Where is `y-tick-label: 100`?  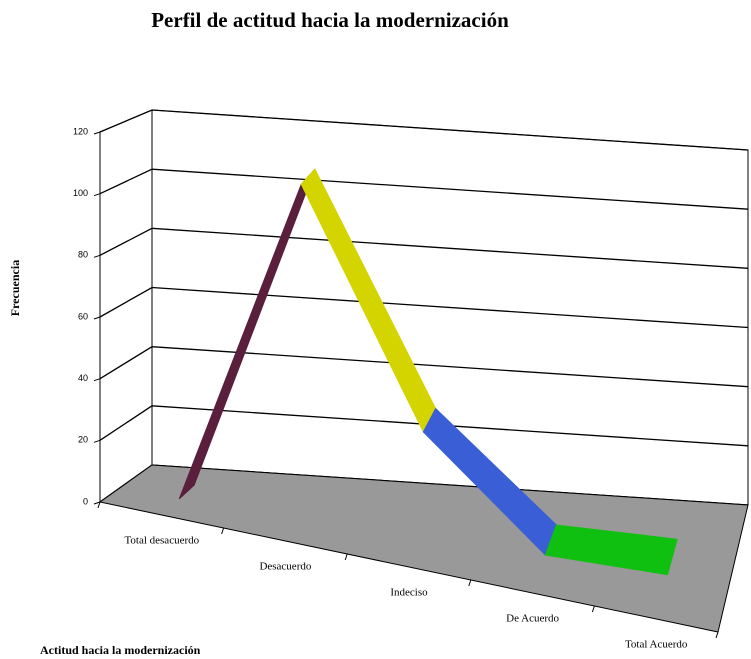 y-tick-label: 100 is located at coordinates (80, 193).